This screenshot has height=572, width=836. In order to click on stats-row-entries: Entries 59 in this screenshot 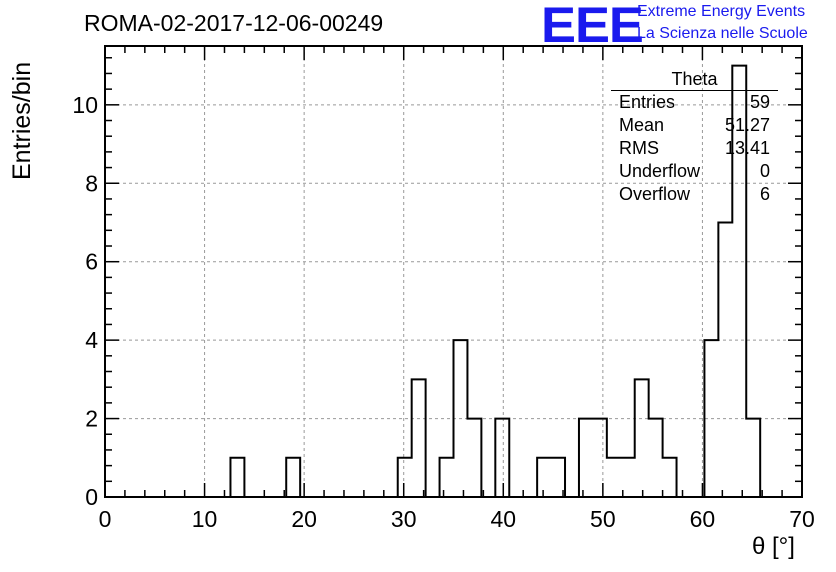, I will do `click(694, 102)`.